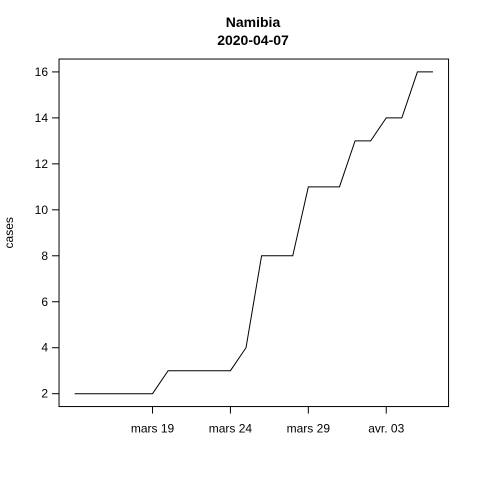 This screenshot has height=480, width=480. I want to click on chart-subtitle: 2020-04-07, so click(253, 40).